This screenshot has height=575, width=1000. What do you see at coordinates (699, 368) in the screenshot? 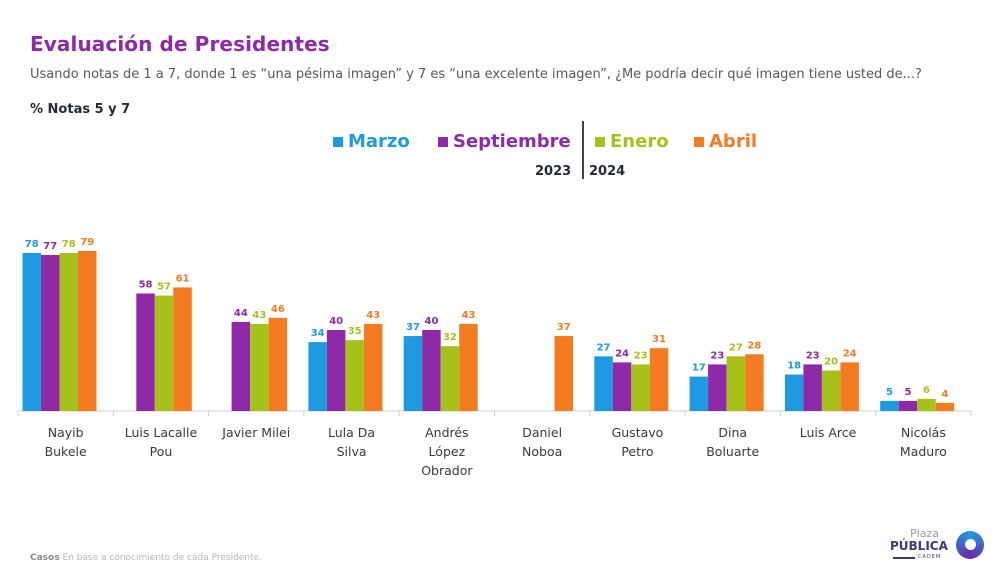
I see `data-label: 17` at bounding box center [699, 368].